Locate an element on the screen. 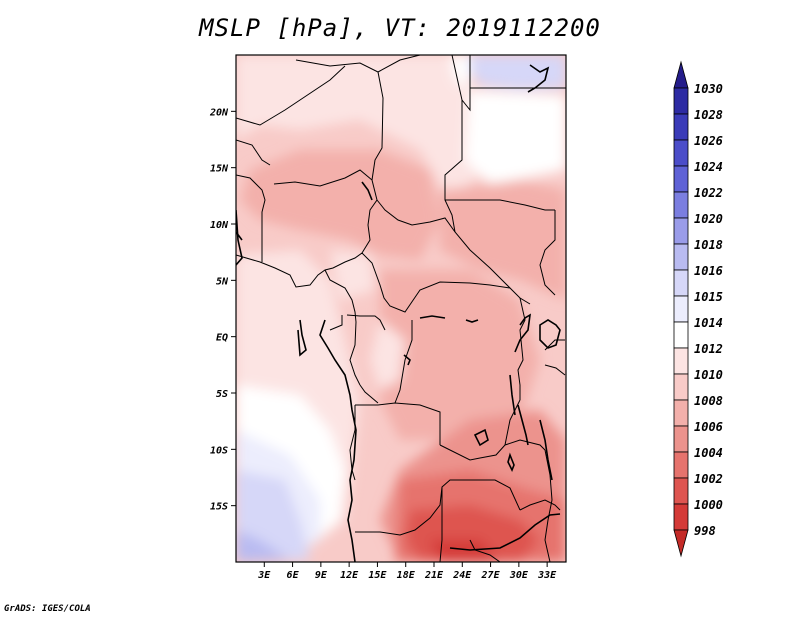 This screenshot has width=800, height=618. lon-label: 3E is located at coordinates (264, 575).